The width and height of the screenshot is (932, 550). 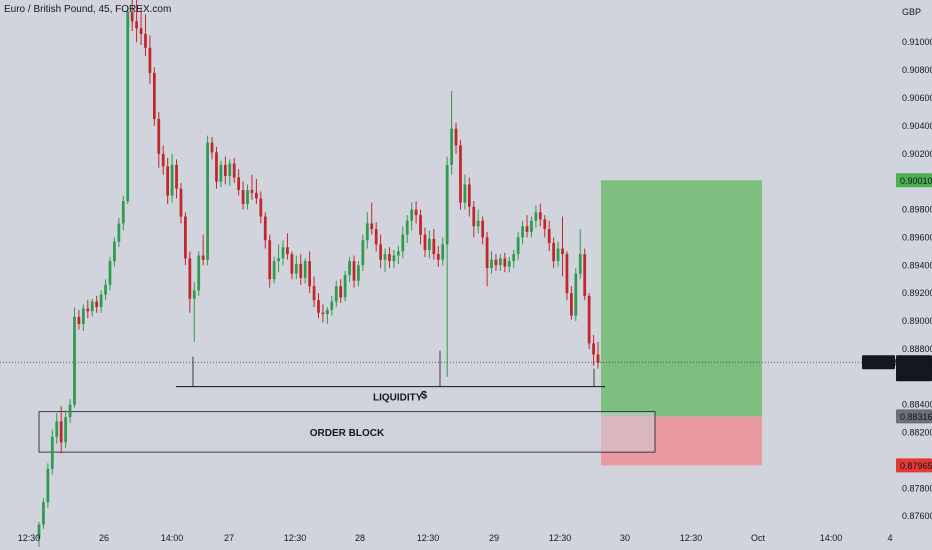 I want to click on time-tick-label: 27, so click(x=229, y=538).